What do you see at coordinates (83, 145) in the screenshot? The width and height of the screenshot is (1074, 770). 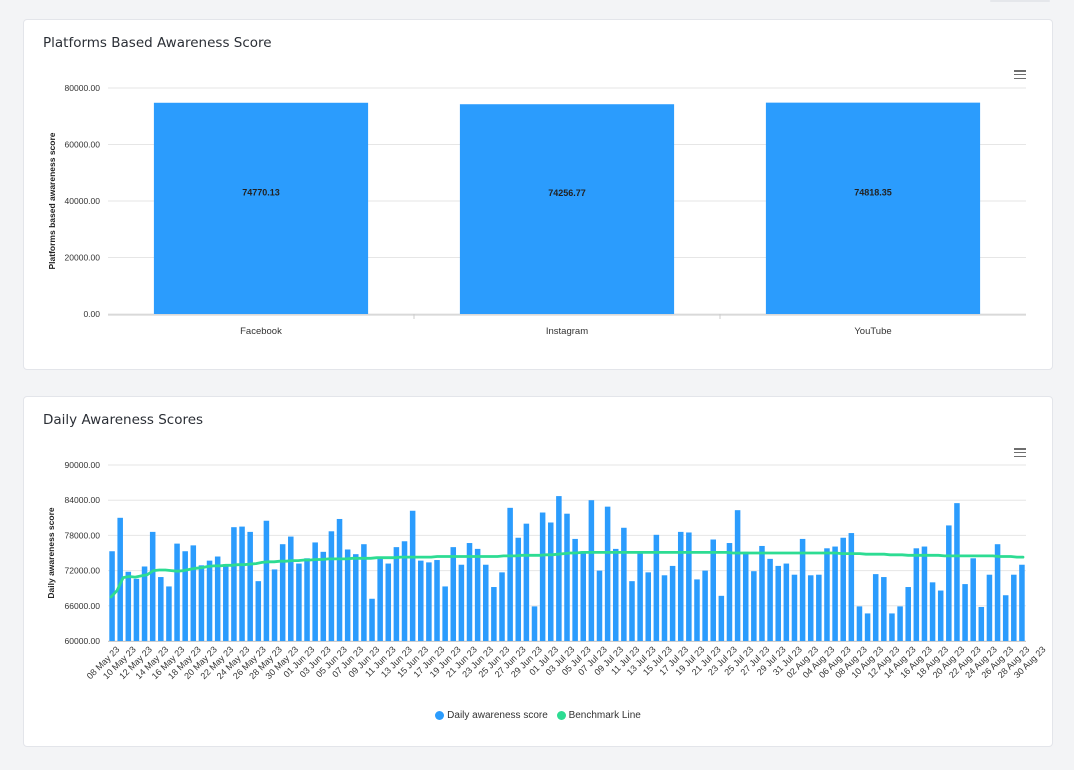 I see `y-tick-label: 60000.00` at bounding box center [83, 145].